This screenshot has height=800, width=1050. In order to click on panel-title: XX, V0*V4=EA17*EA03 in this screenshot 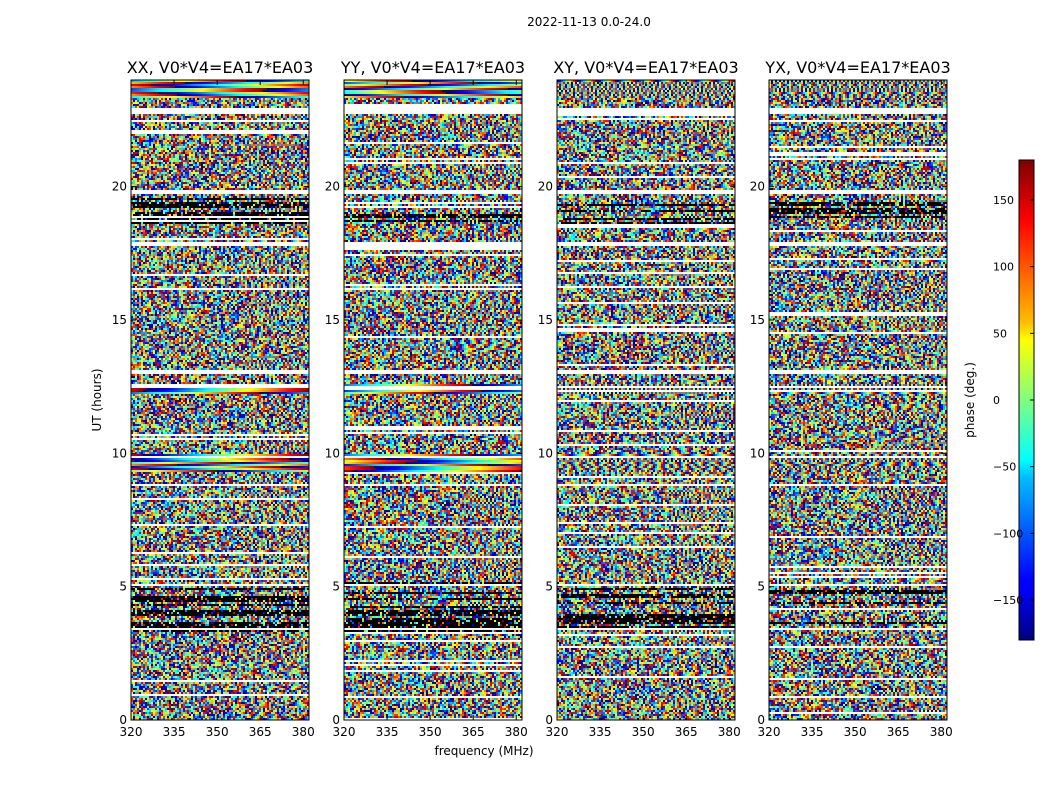, I will do `click(220, 67)`.